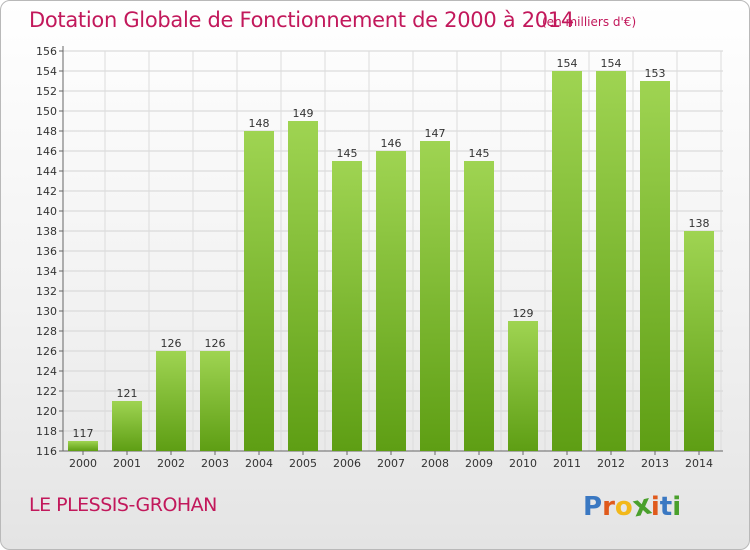 The width and height of the screenshot is (750, 550). I want to click on y-tick-label: 120, so click(46, 411).